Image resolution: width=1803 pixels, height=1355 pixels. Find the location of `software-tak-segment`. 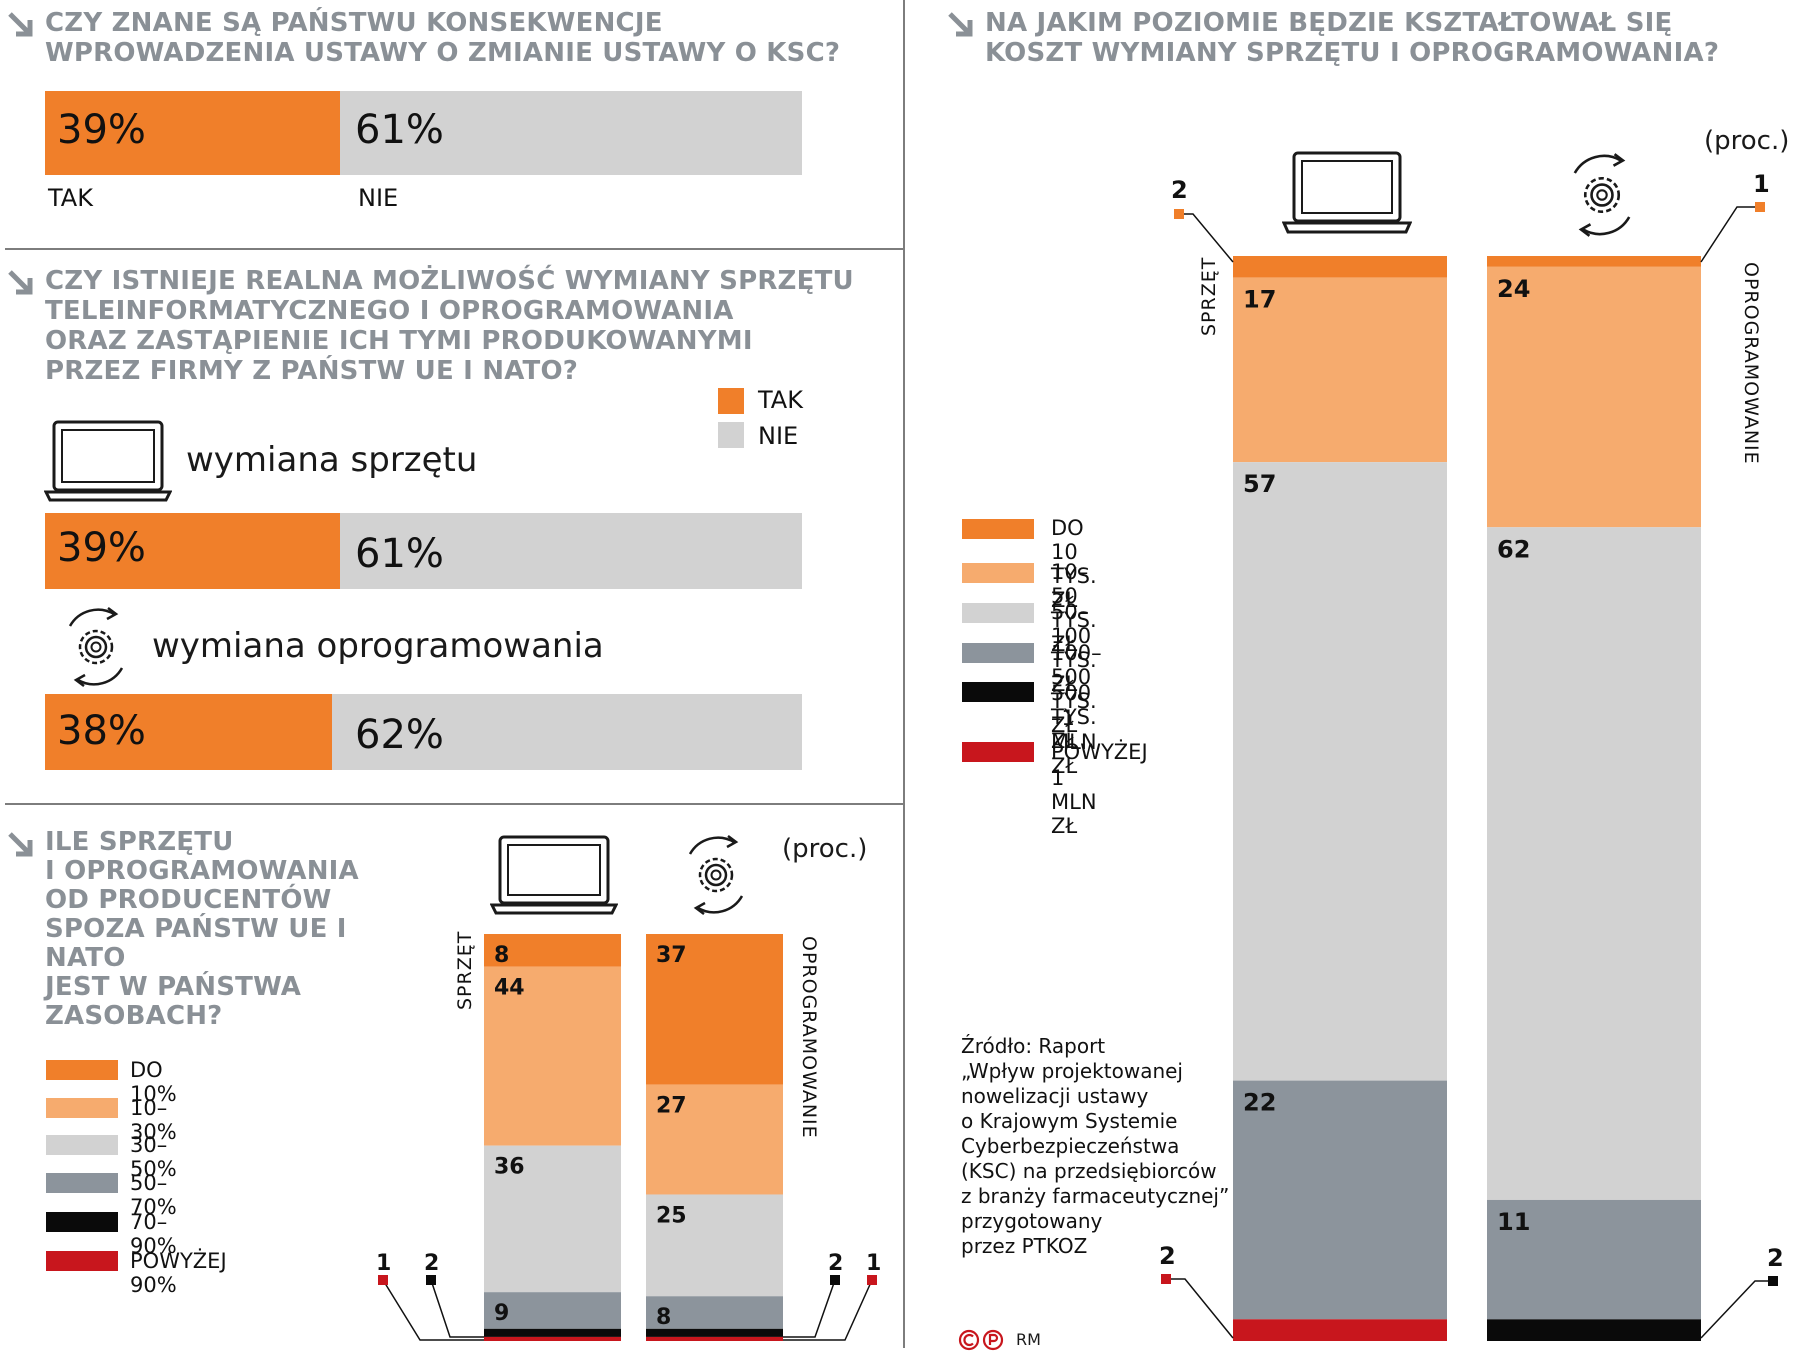

software-tak-segment is located at coordinates (188, 732).